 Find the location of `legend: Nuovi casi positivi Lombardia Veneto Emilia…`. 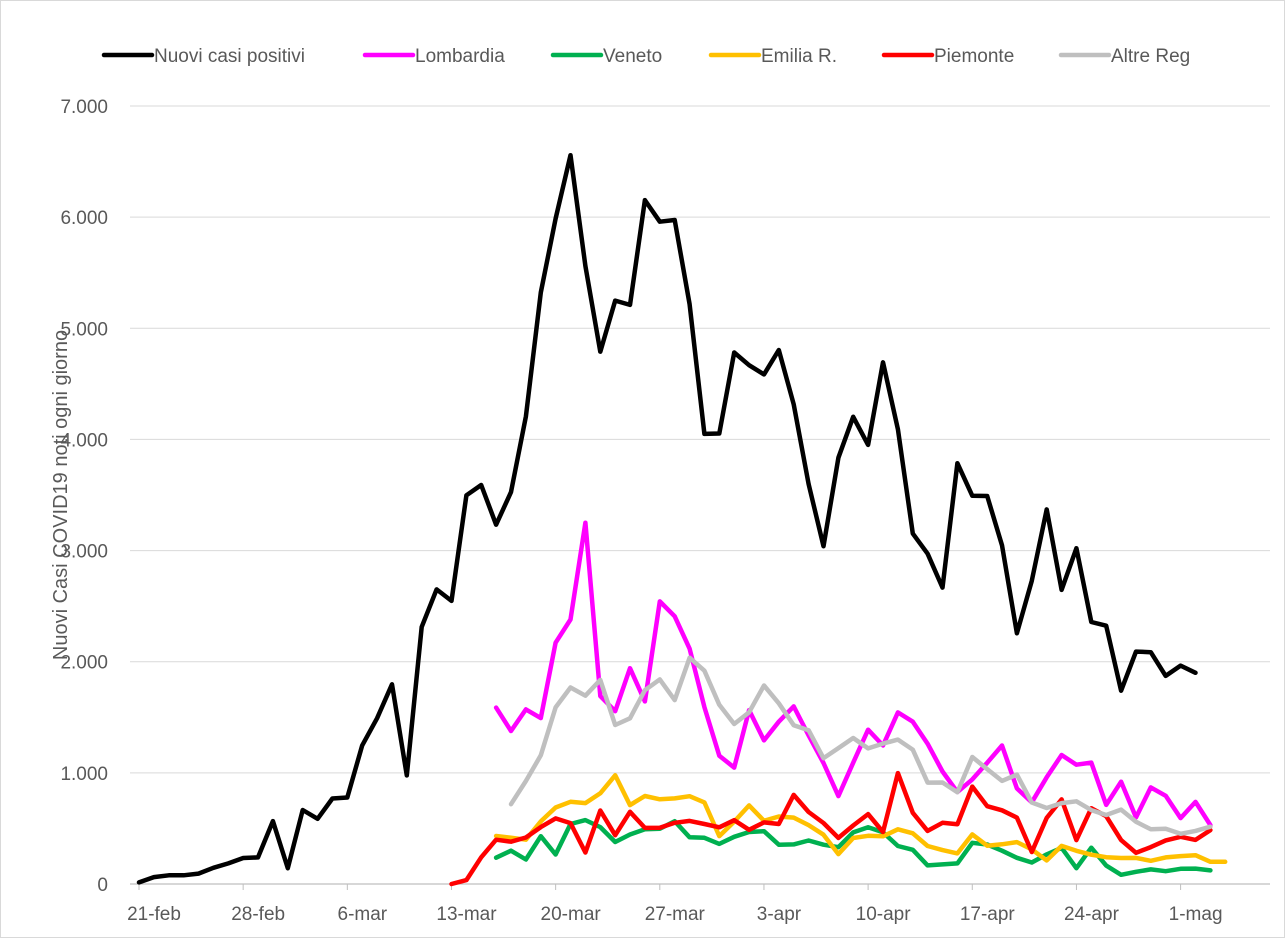

legend: Nuovi casi positivi Lombardia Veneto Emilia… is located at coordinates (645, 56).